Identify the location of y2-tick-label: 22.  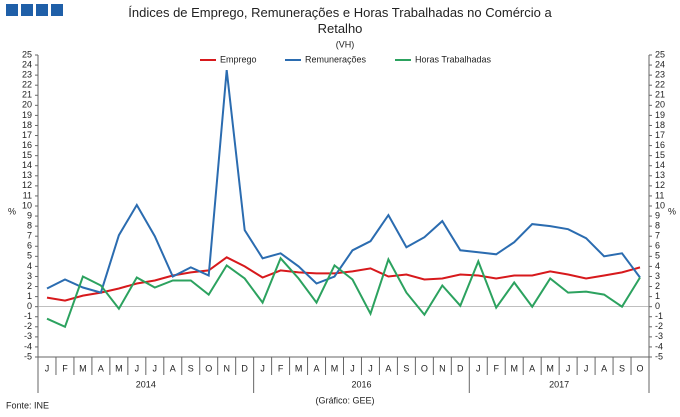
(660, 85).